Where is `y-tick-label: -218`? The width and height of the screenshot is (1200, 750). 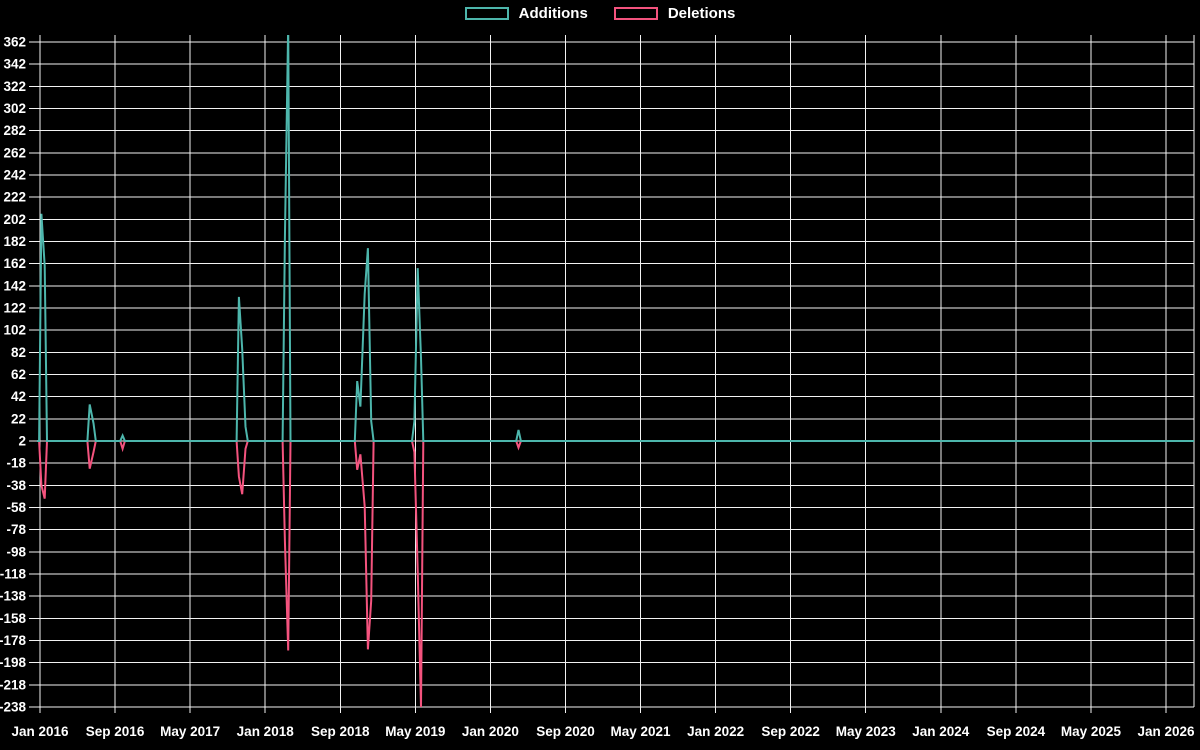
y-tick-label: -218 is located at coordinates (13, 684).